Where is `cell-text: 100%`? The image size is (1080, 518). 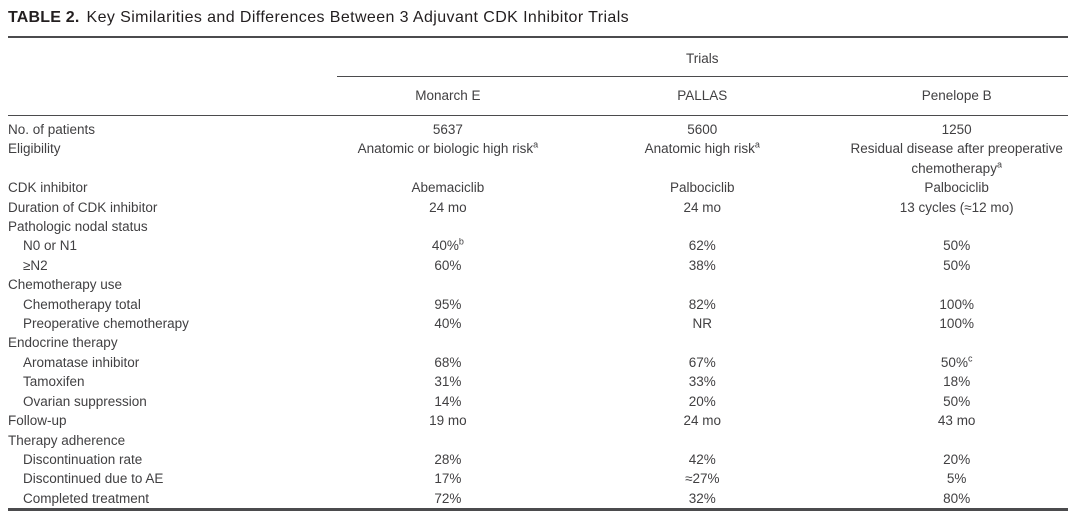 cell-text: 100% is located at coordinates (956, 324).